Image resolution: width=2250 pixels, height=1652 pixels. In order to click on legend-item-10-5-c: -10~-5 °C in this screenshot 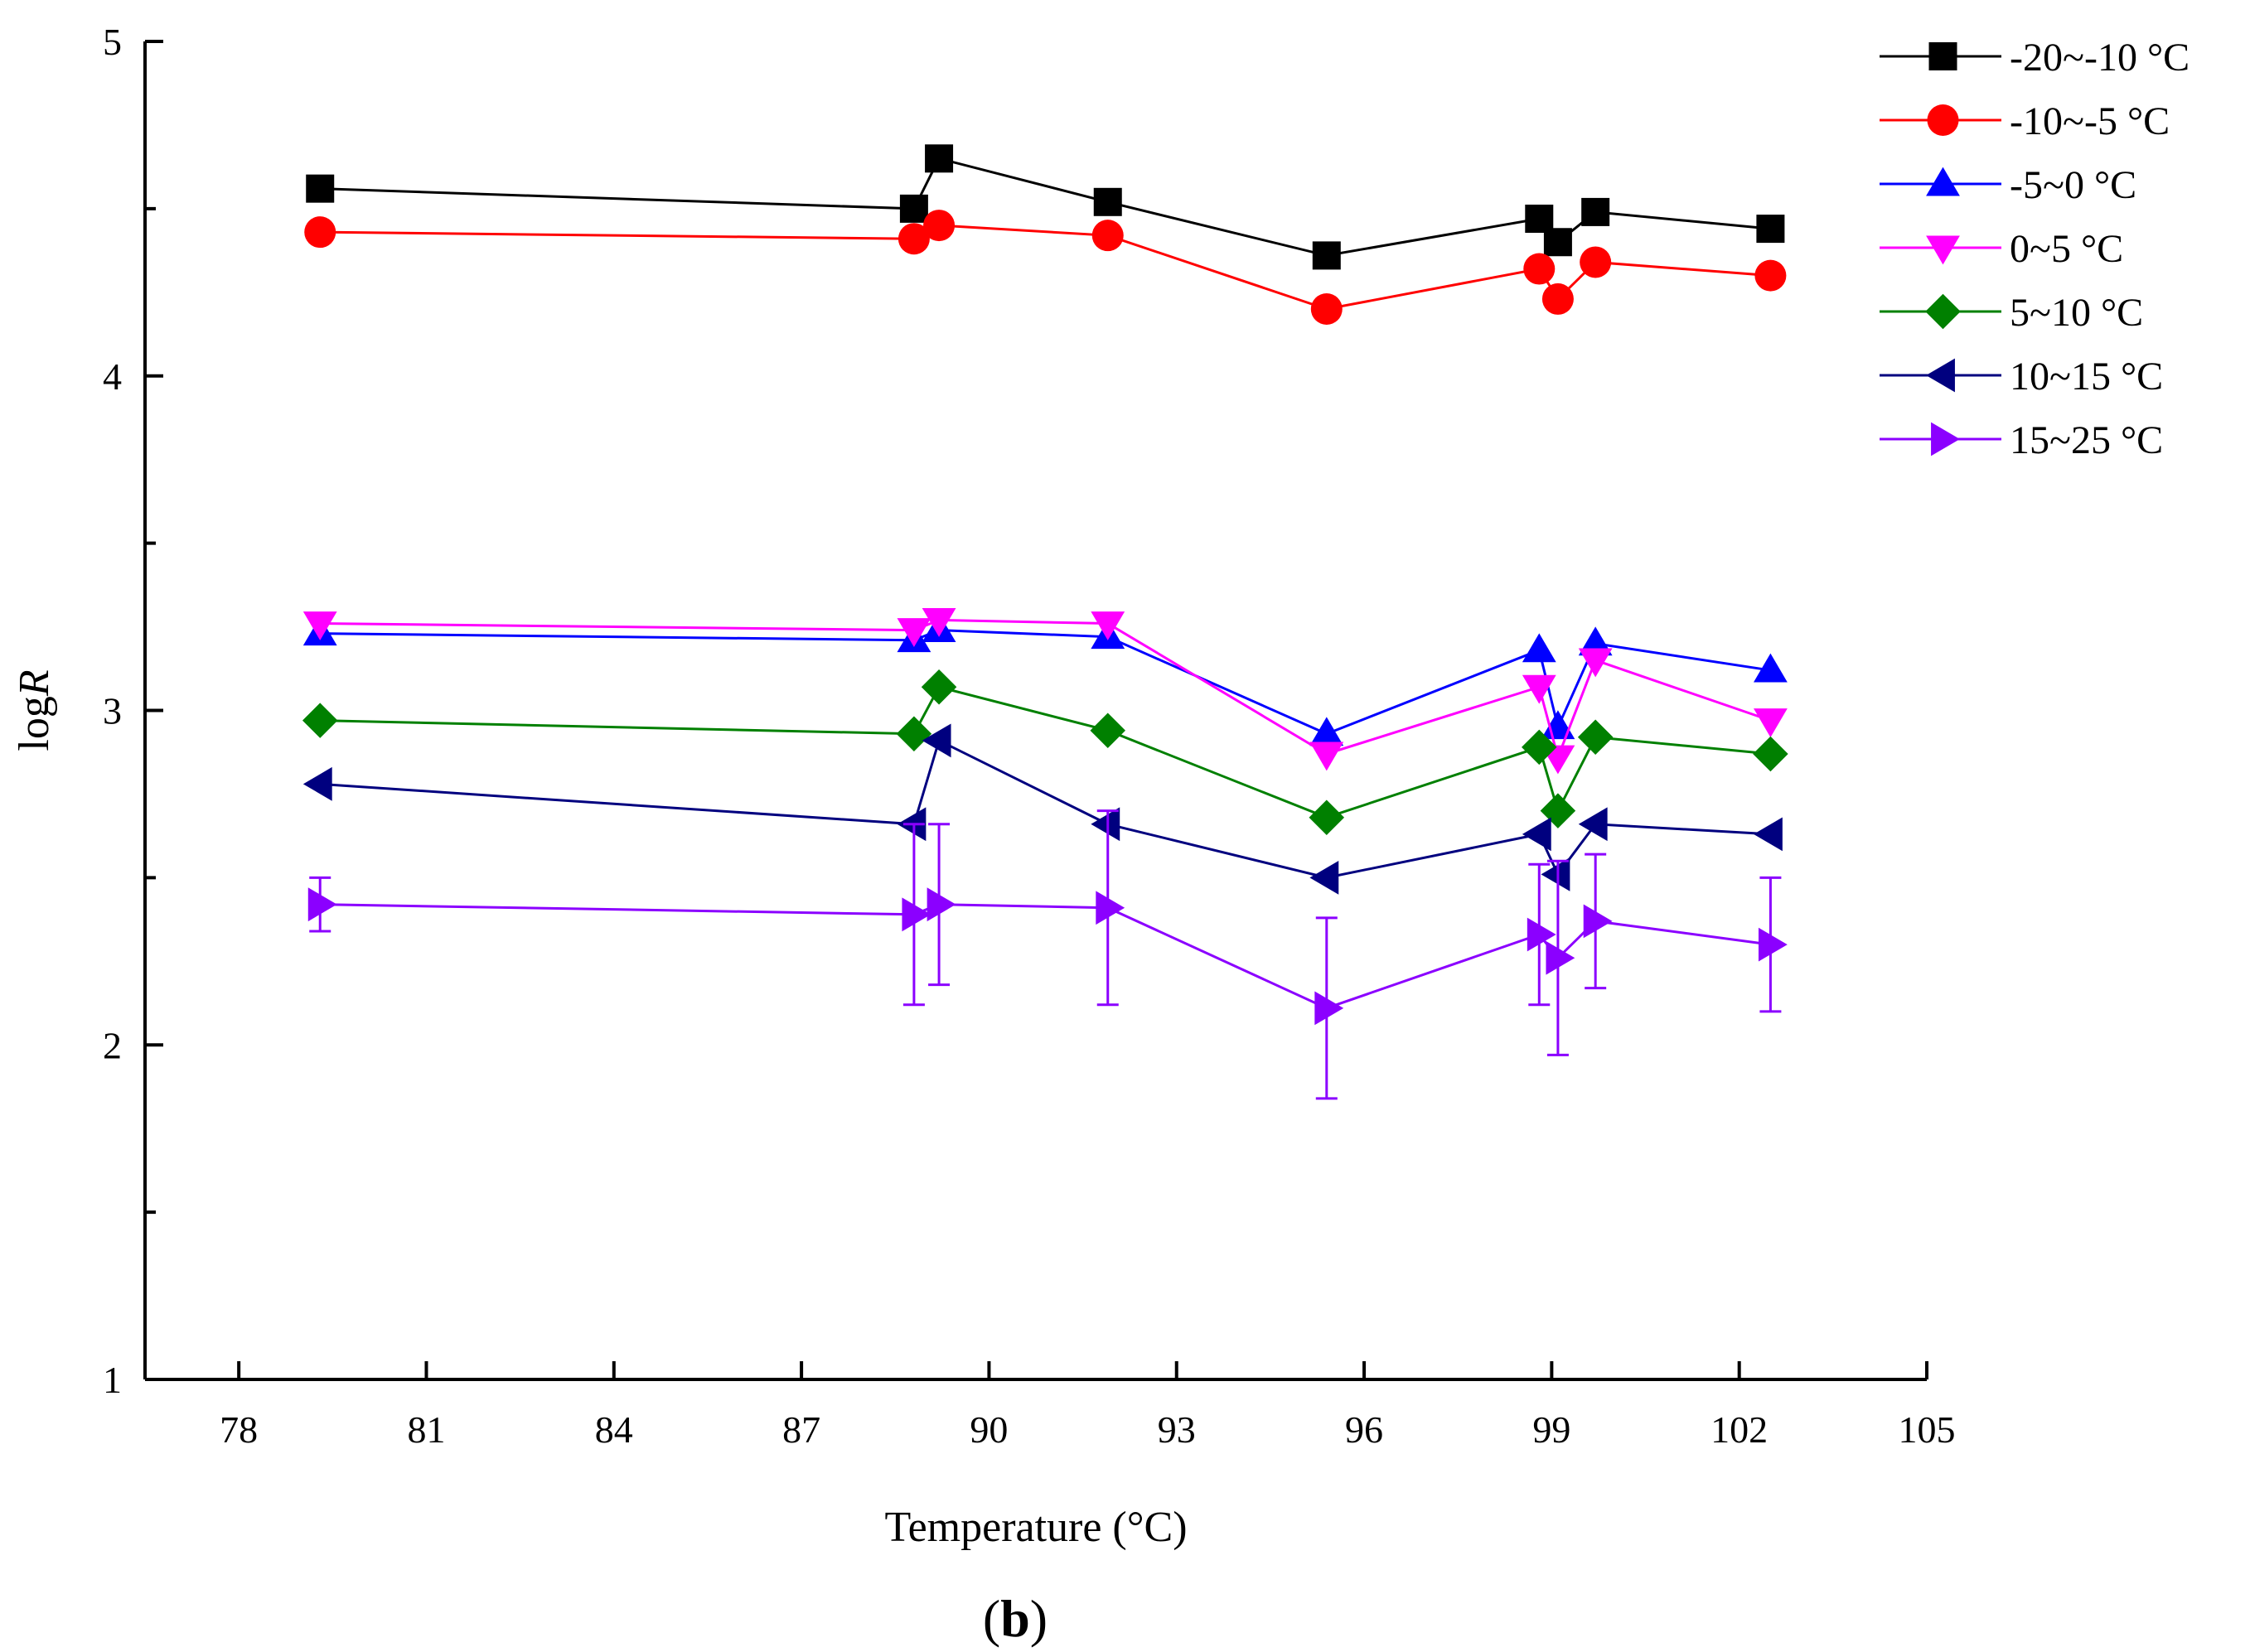, I will do `click(2025, 121)`.